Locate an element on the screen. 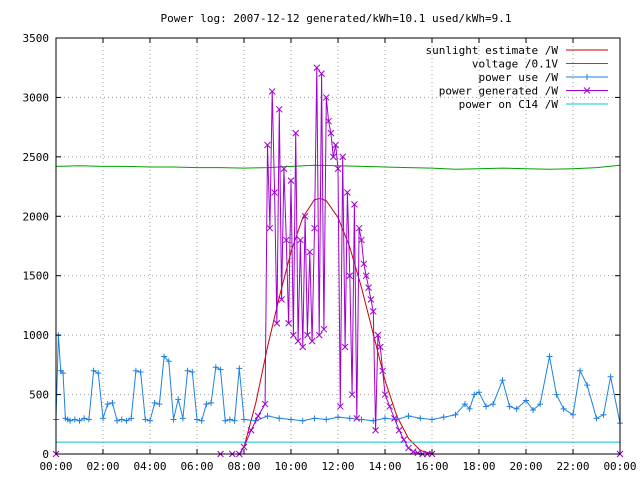 The width and height of the screenshot is (640, 480). legend-label: power use /W is located at coordinates (519, 77).